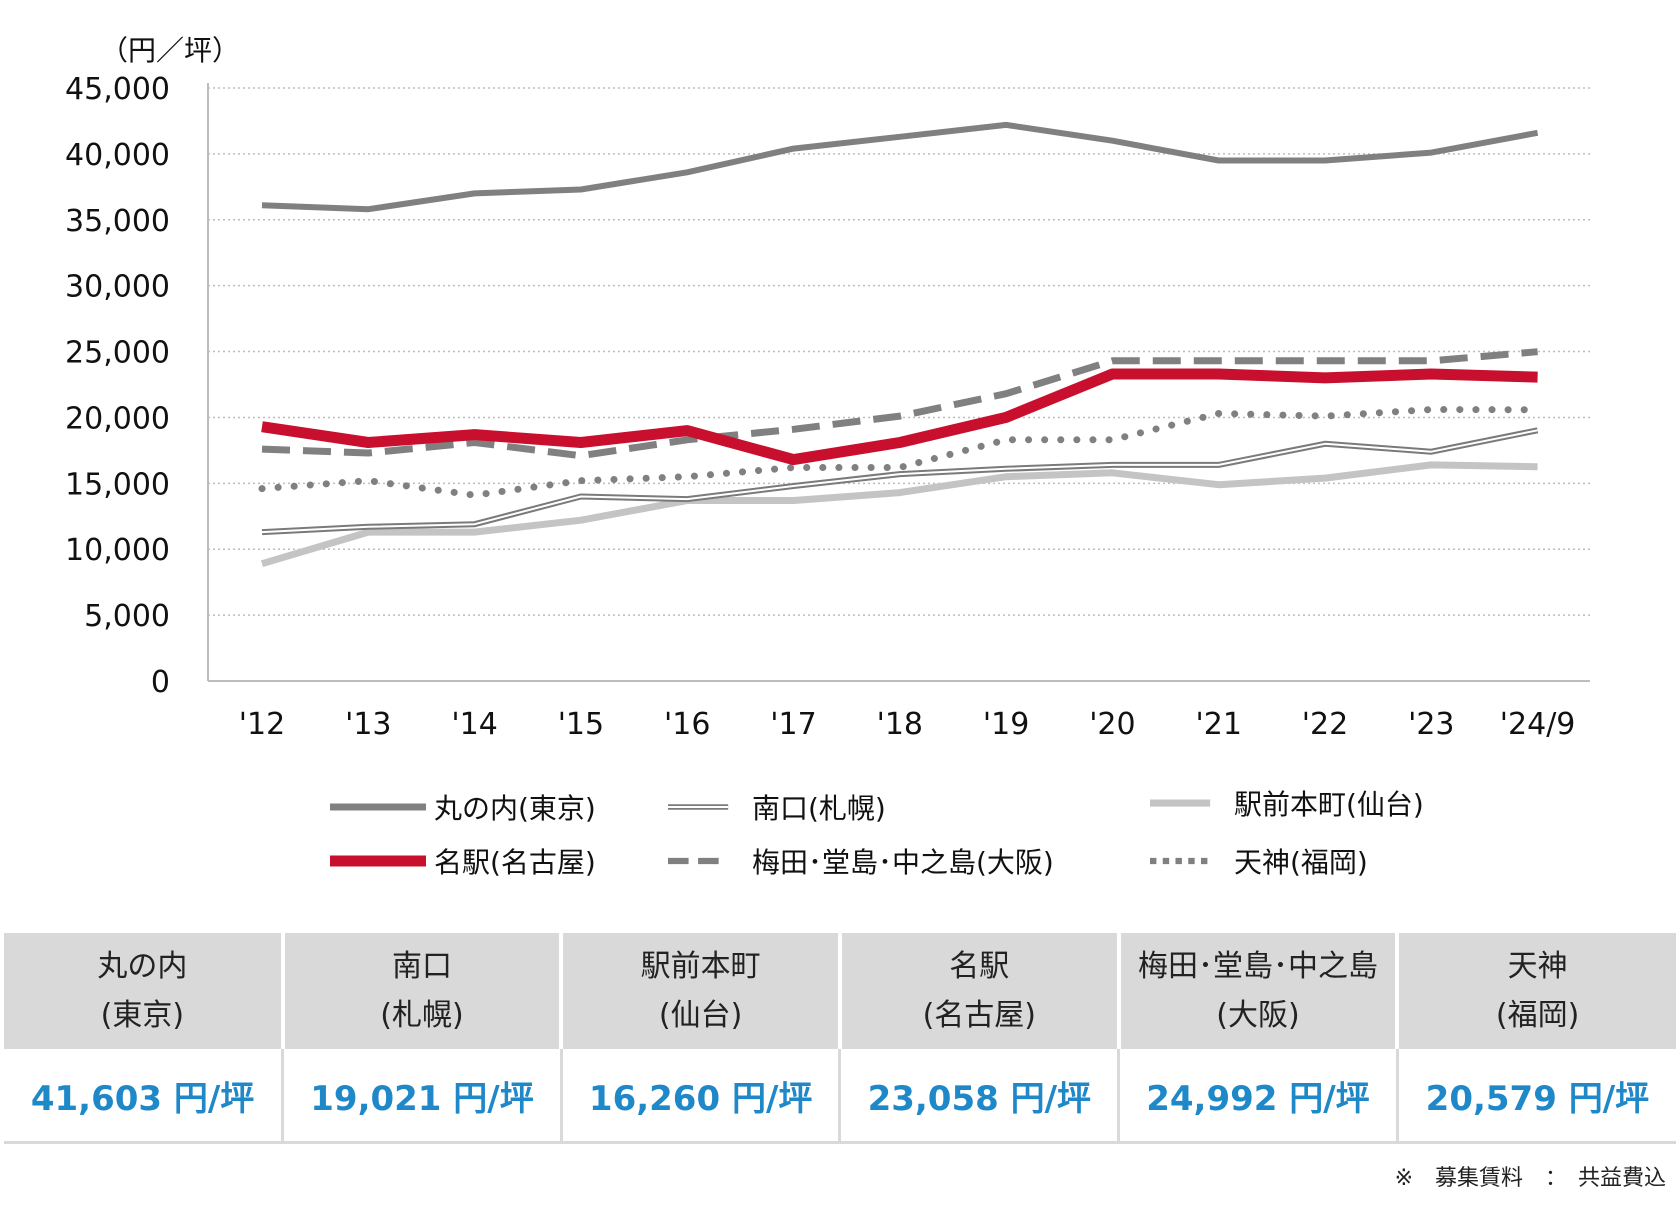 The image size is (1680, 1220). I want to click on legend-label: 南口(札幌), so click(819, 808).